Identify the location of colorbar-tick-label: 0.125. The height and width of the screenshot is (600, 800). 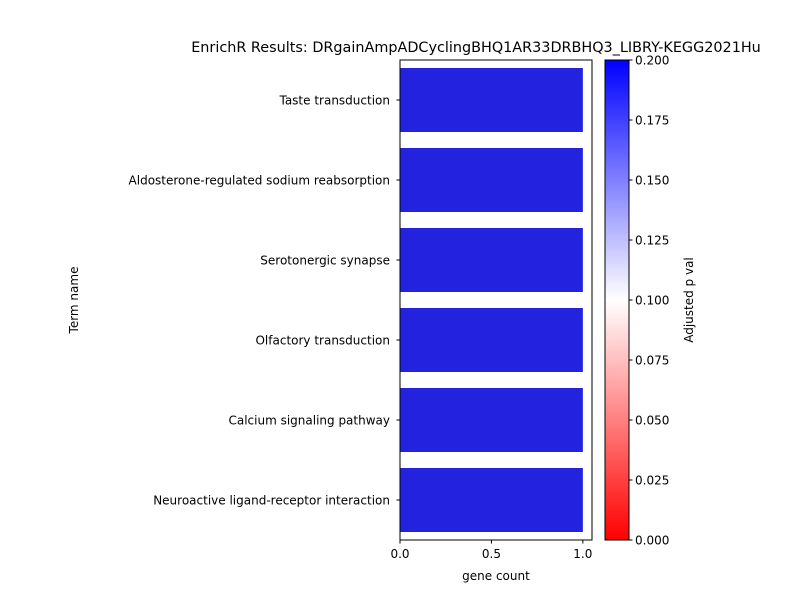
(652, 241).